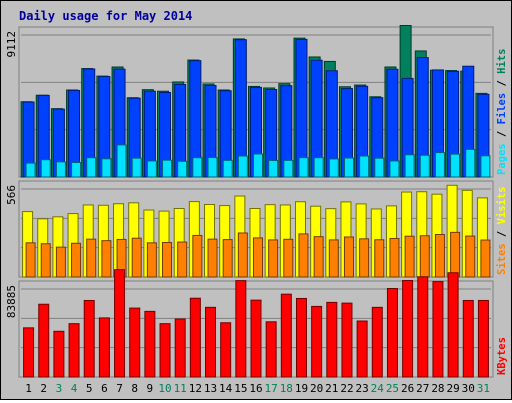 The image size is (512, 403). Describe the element at coordinates (256, 338) in the screenshot. I see `bar-kbytes-16: KBytes 16: 74000` at that location.